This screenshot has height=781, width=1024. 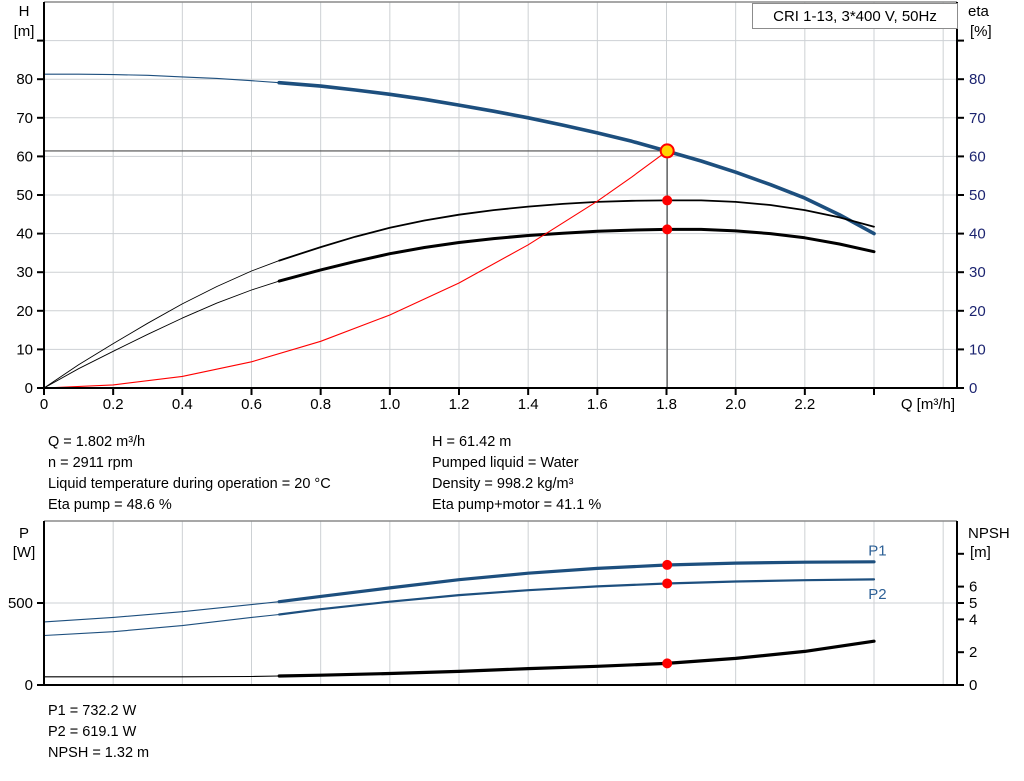 I want to click on x-tick-label: 0.6, so click(x=251, y=404).